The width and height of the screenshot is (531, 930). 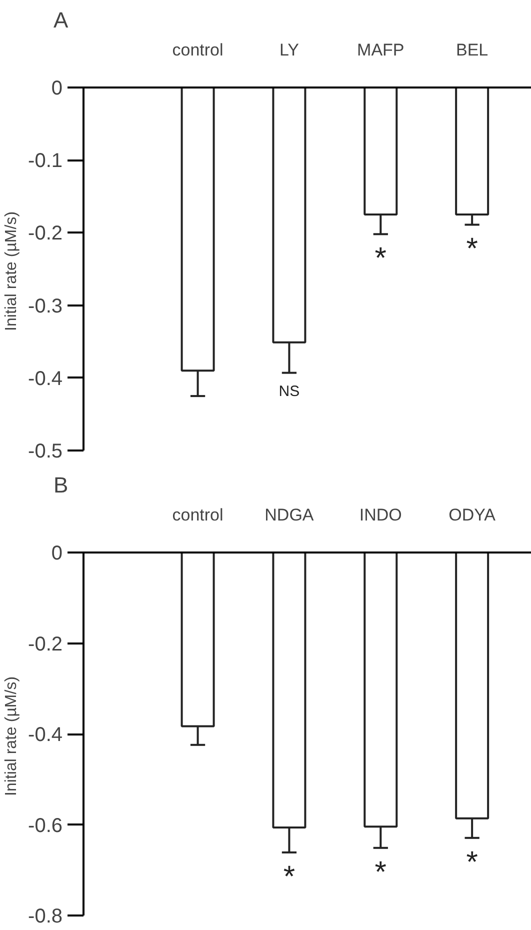 I want to click on x-tick-label: ODYA, so click(x=472, y=515).